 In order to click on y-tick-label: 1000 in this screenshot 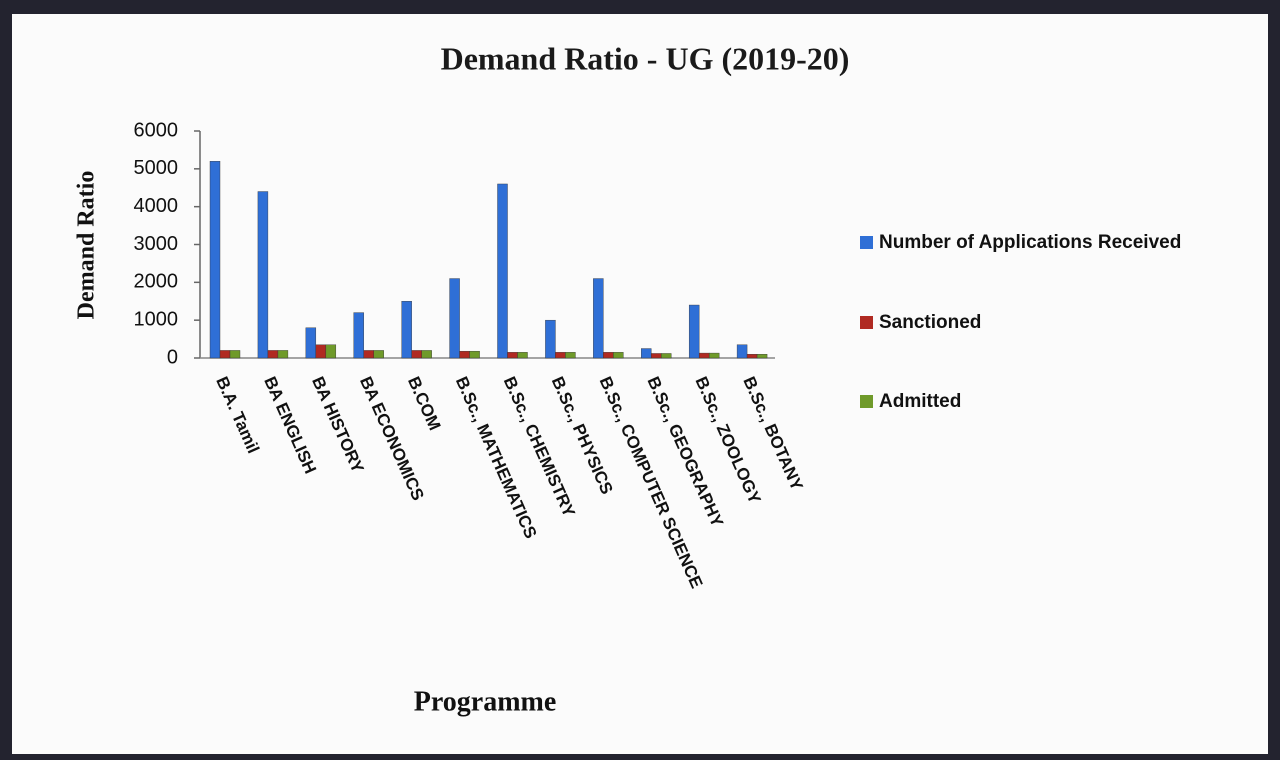, I will do `click(156, 319)`.